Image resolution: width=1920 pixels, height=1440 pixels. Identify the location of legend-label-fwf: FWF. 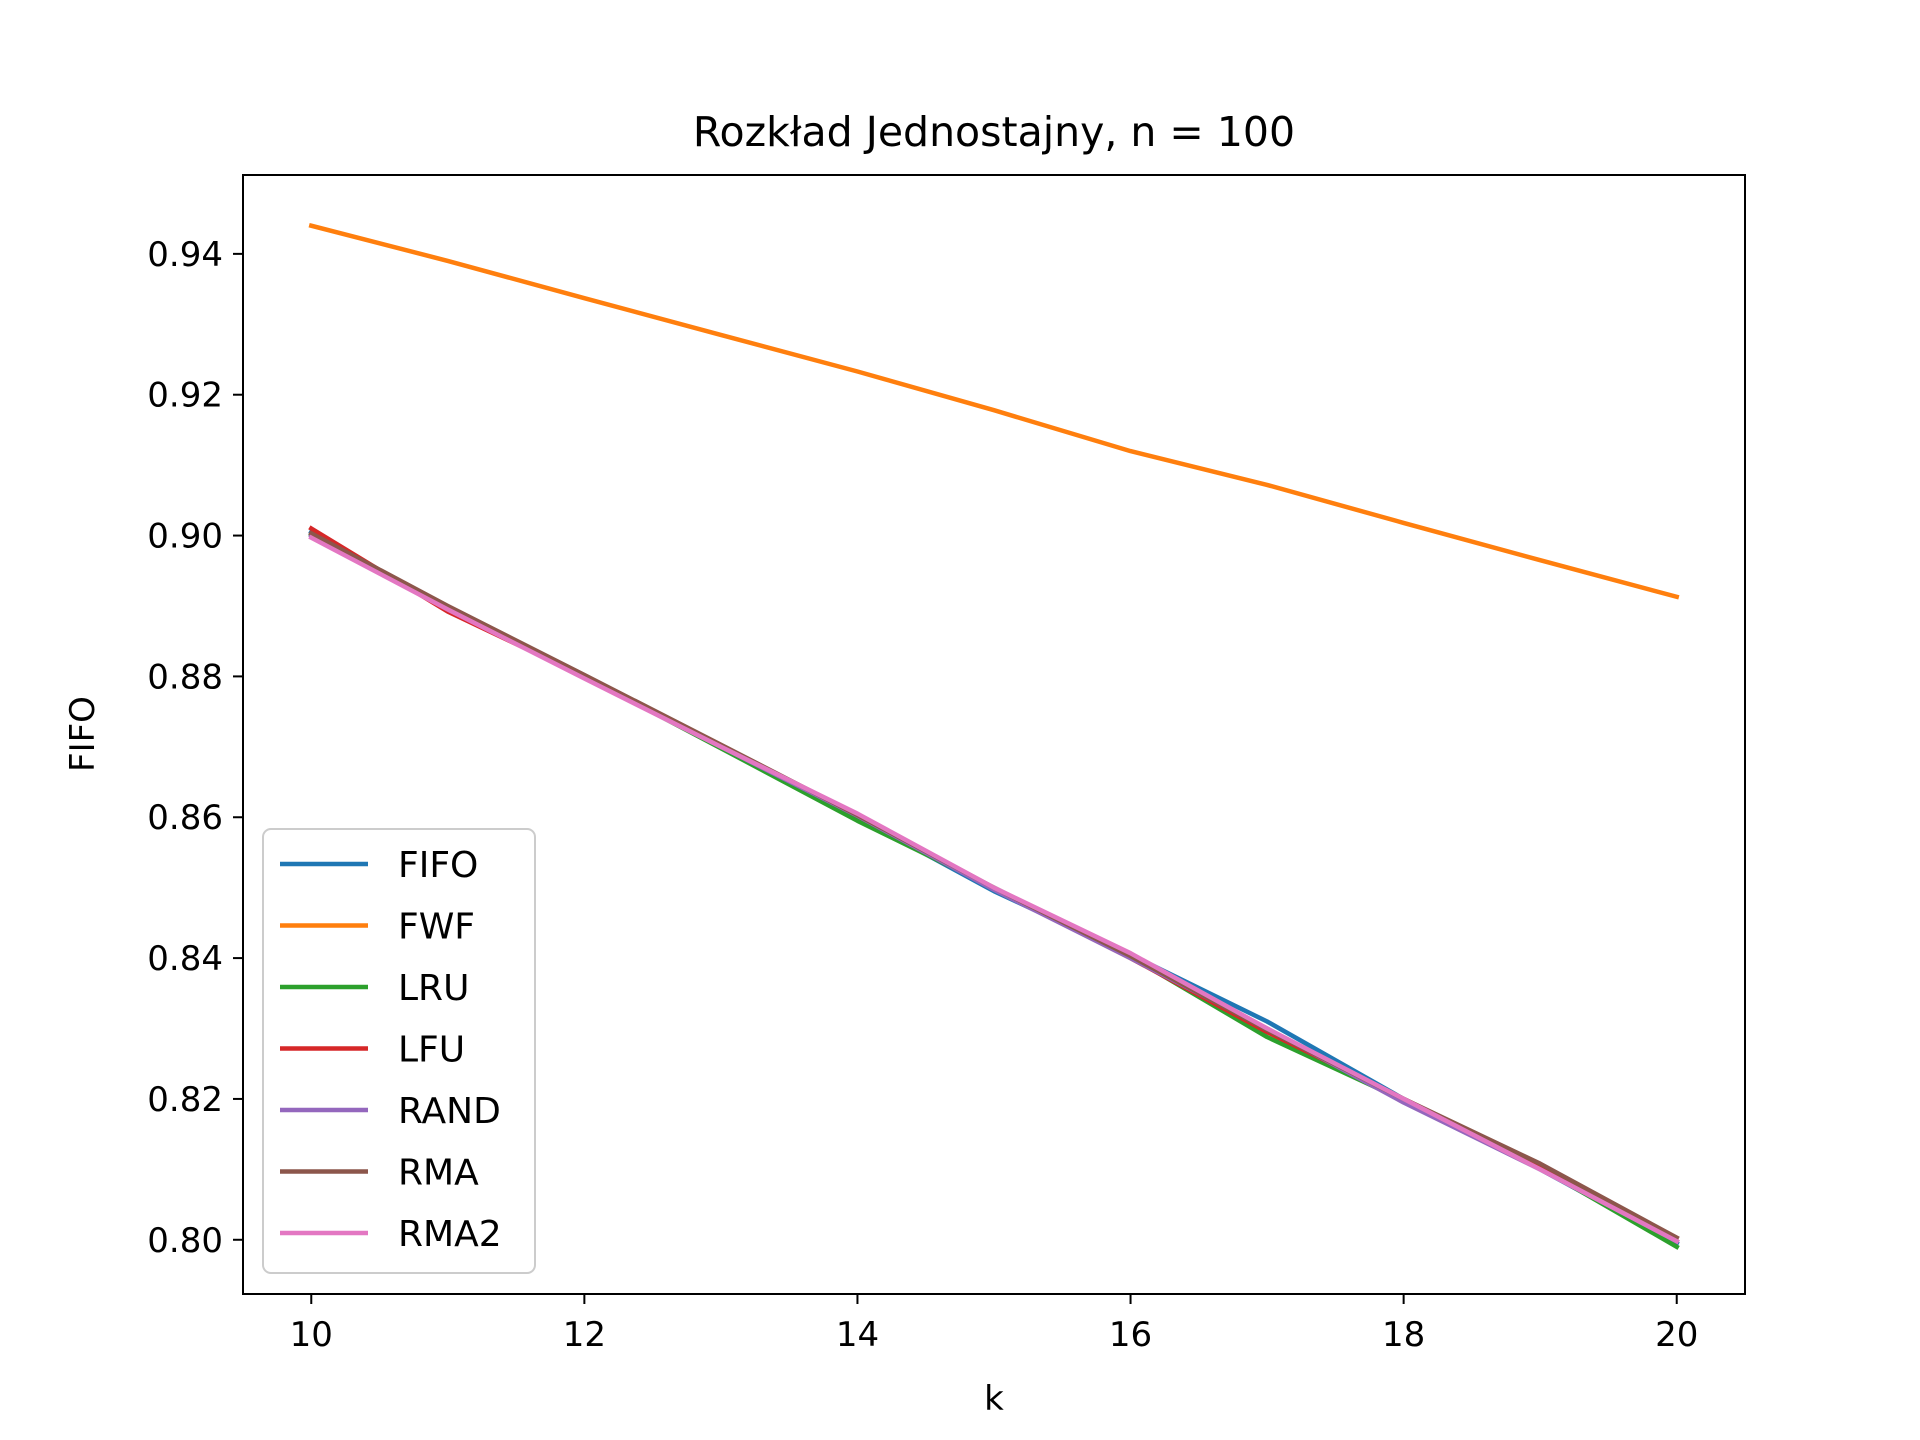
(436, 927).